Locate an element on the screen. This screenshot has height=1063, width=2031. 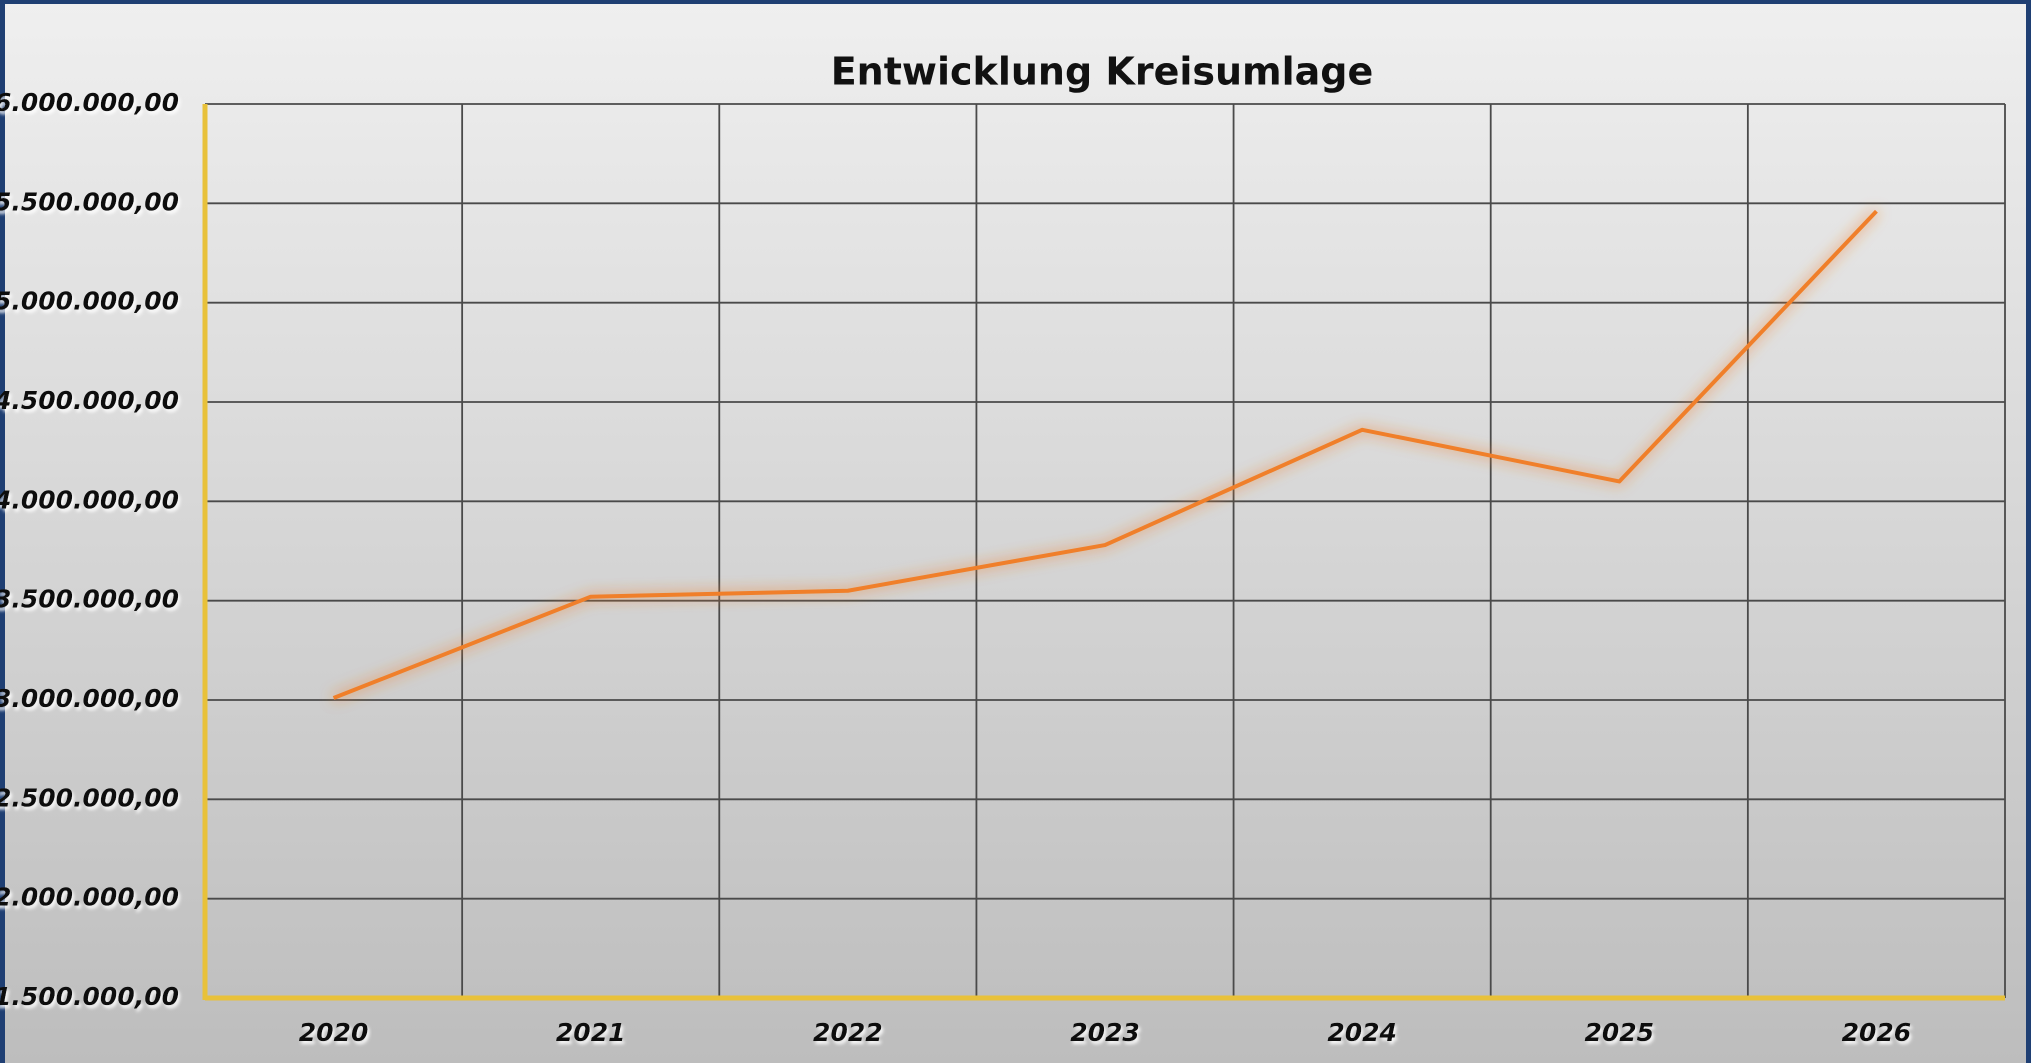
y-tick-label: 1.500.000,00 is located at coordinates (89, 996).